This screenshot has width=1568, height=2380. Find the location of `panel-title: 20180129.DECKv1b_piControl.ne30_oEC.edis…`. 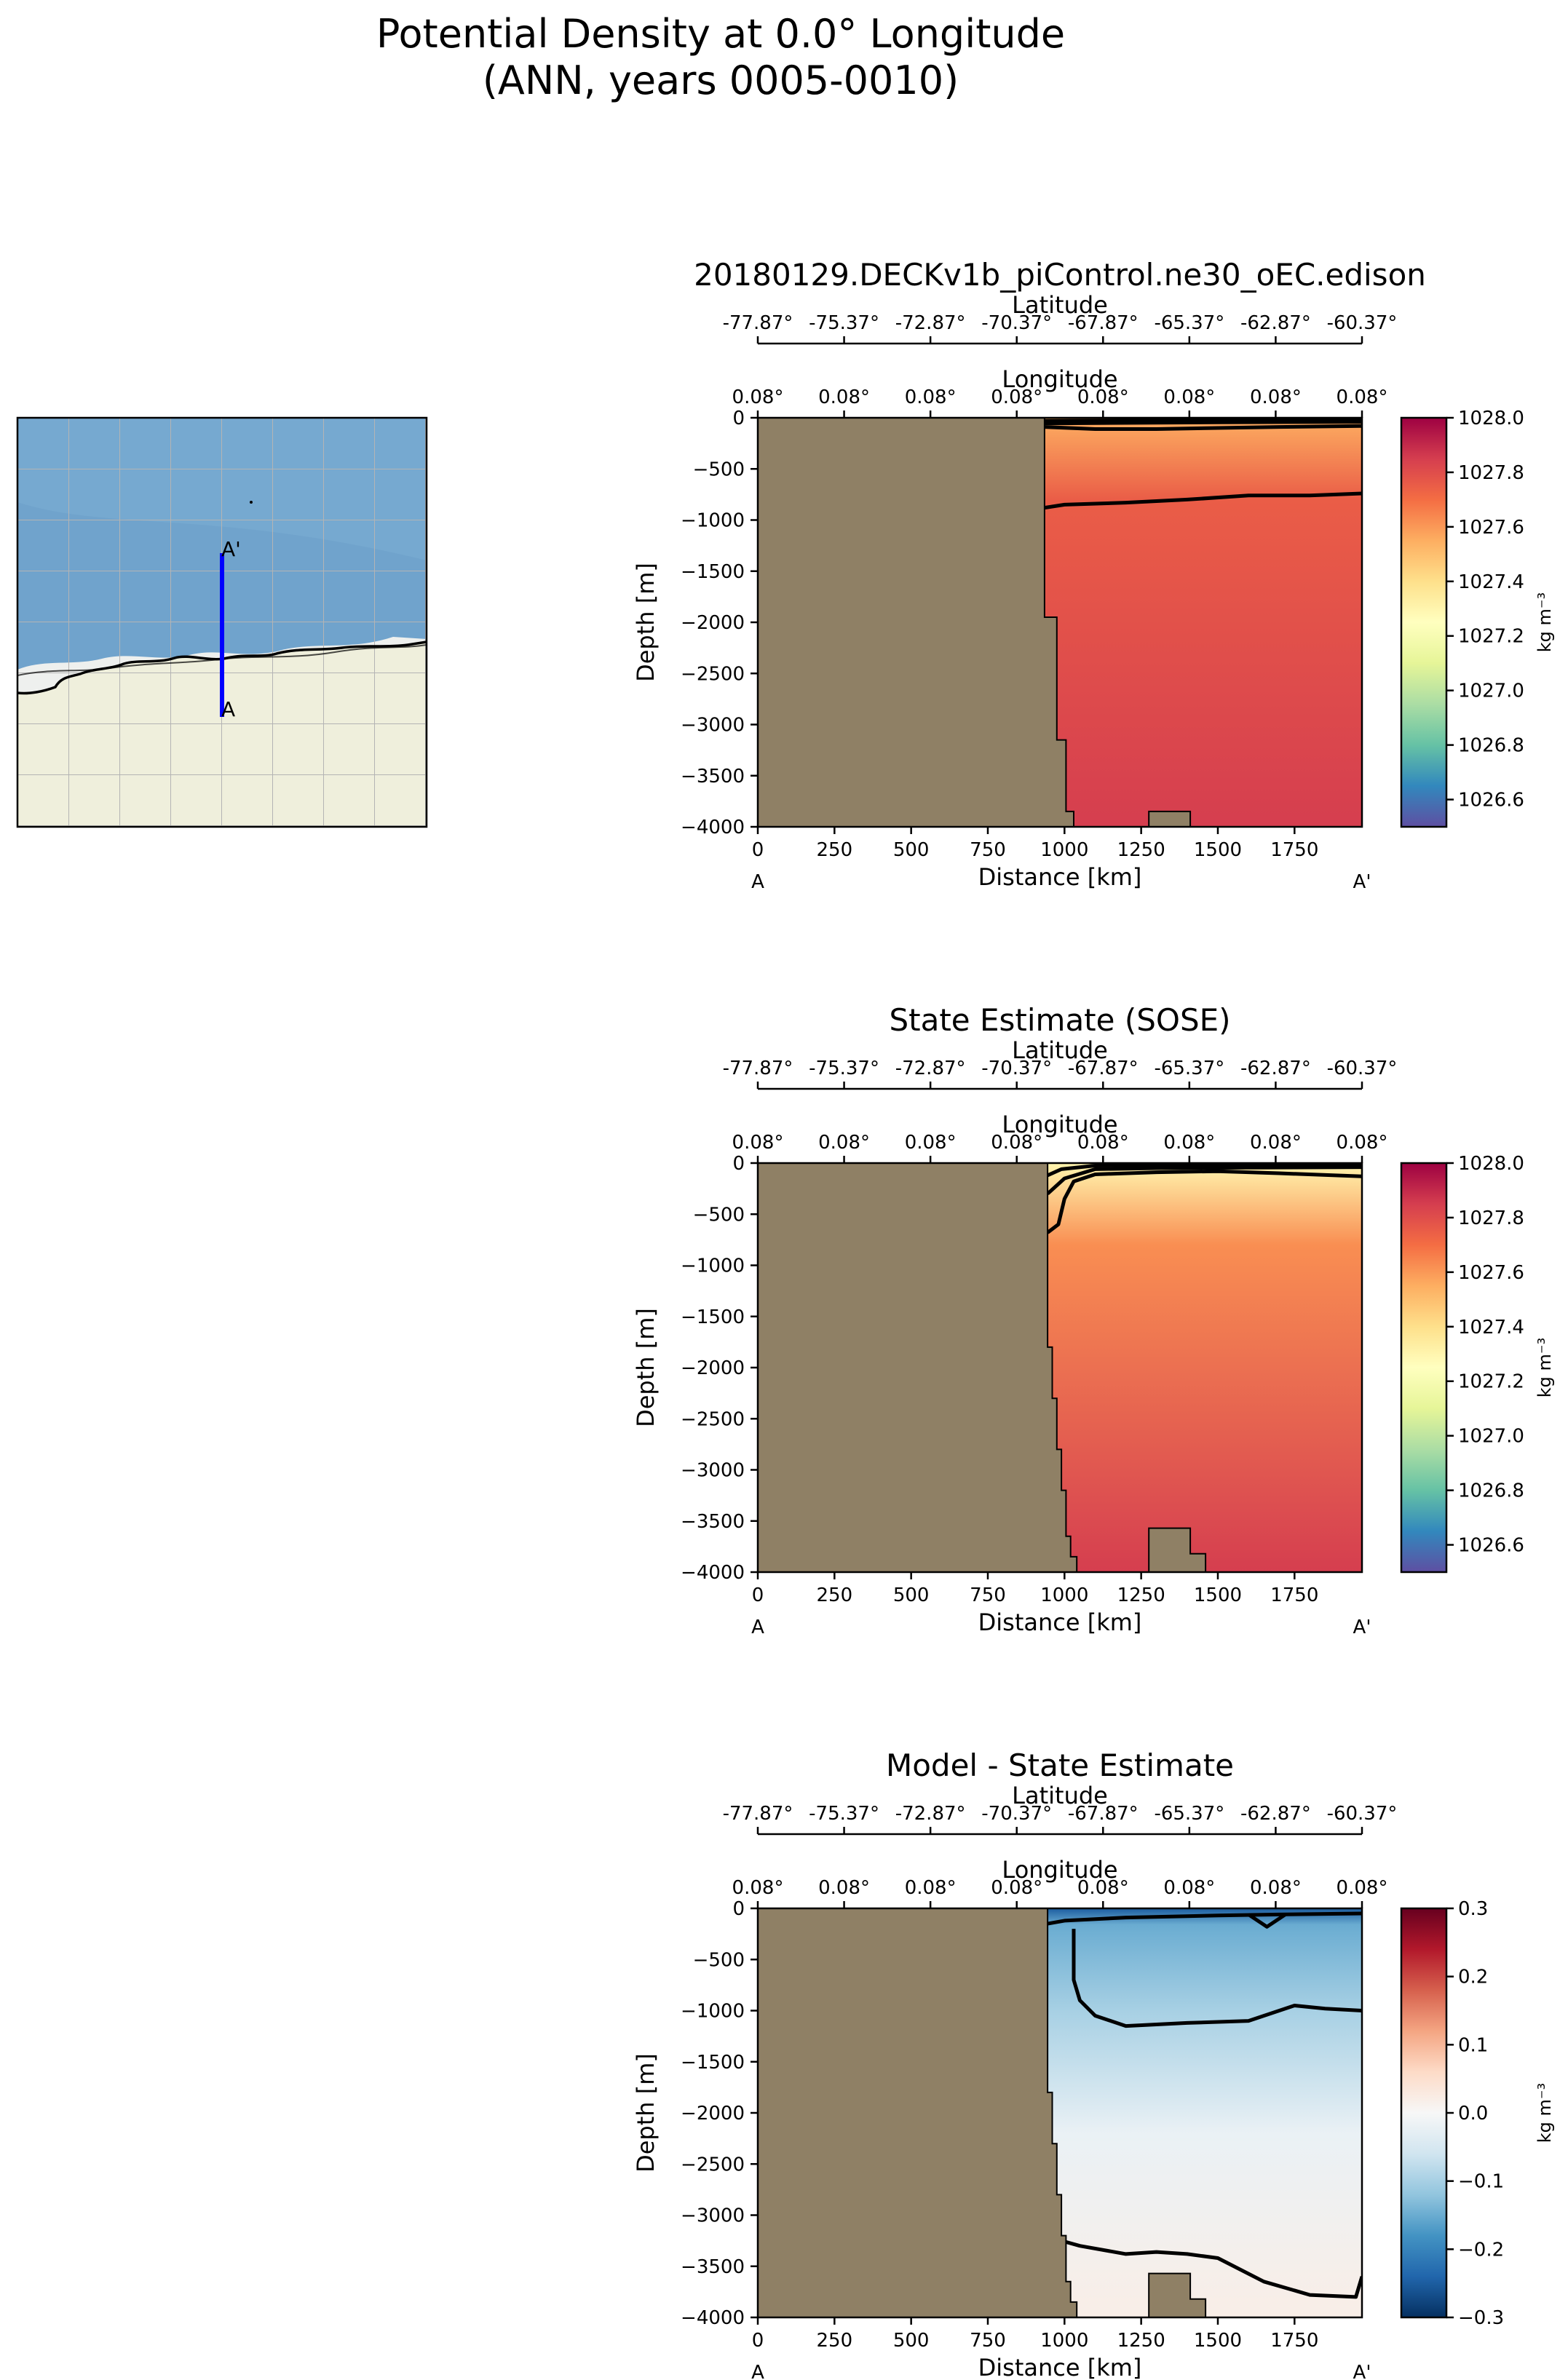

panel-title: 20180129.DECKv1b_piControl.ne30_oEC.edis… is located at coordinates (1060, 275).